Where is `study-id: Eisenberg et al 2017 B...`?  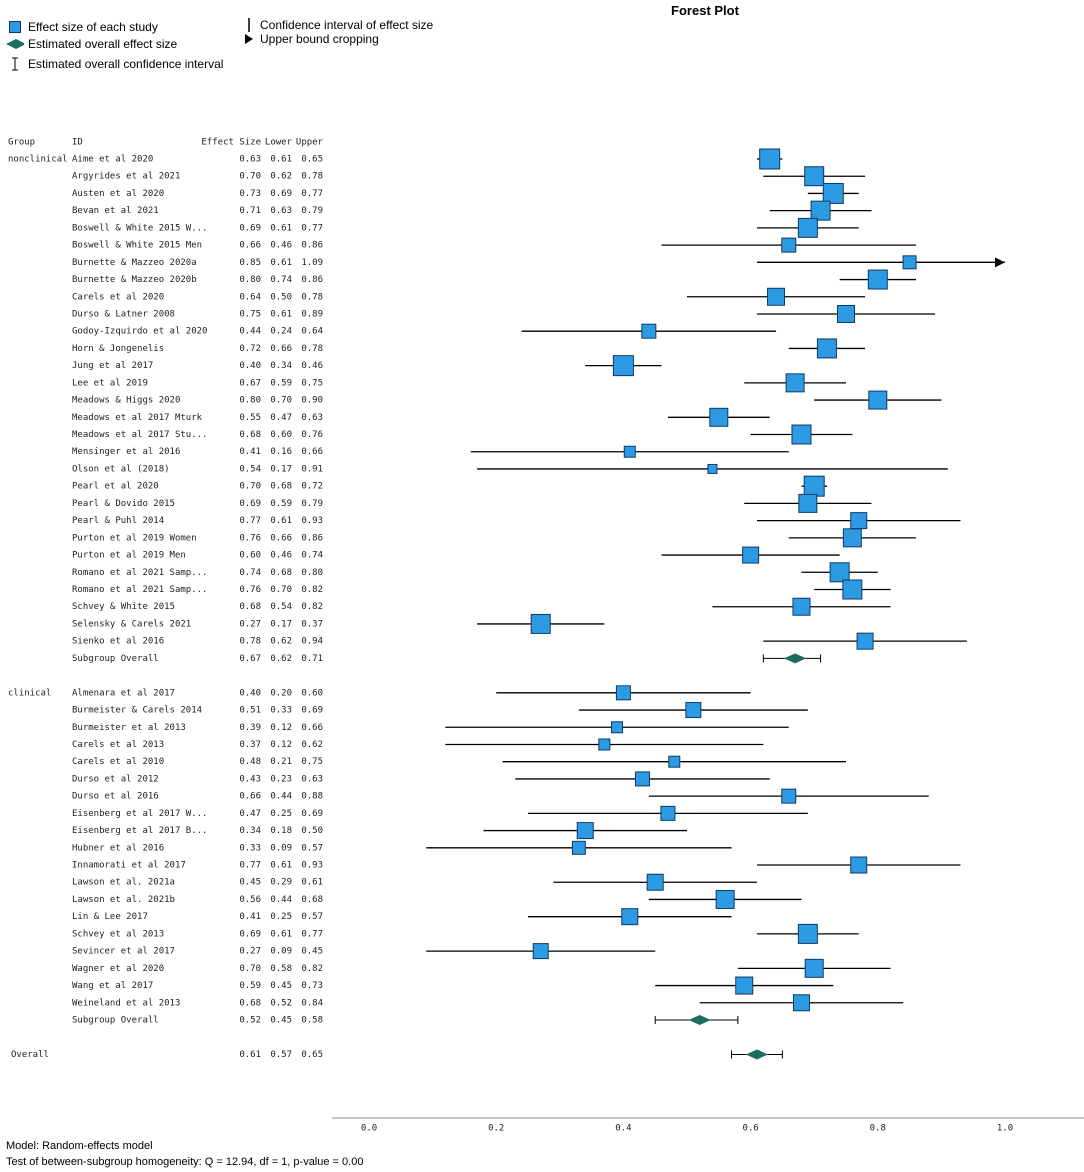 study-id: Eisenberg et al 2017 B... is located at coordinates (139, 831).